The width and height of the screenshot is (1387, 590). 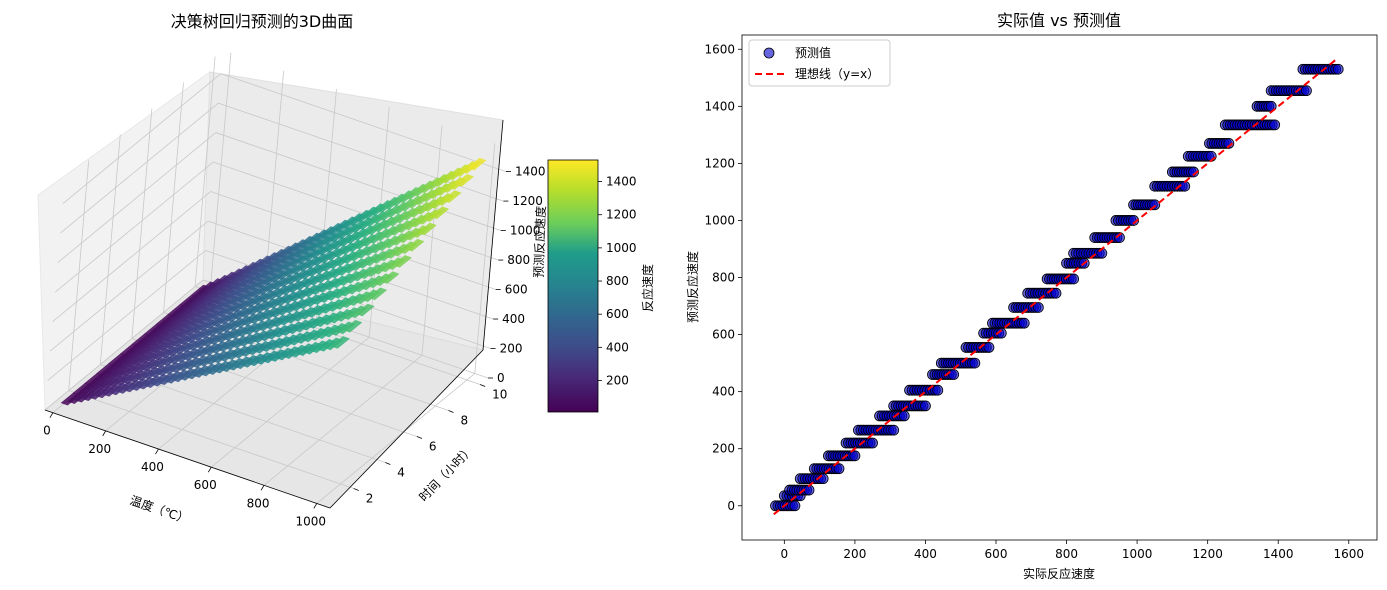 I want to click on colorbar-label: 反应速度, so click(x=647, y=288).